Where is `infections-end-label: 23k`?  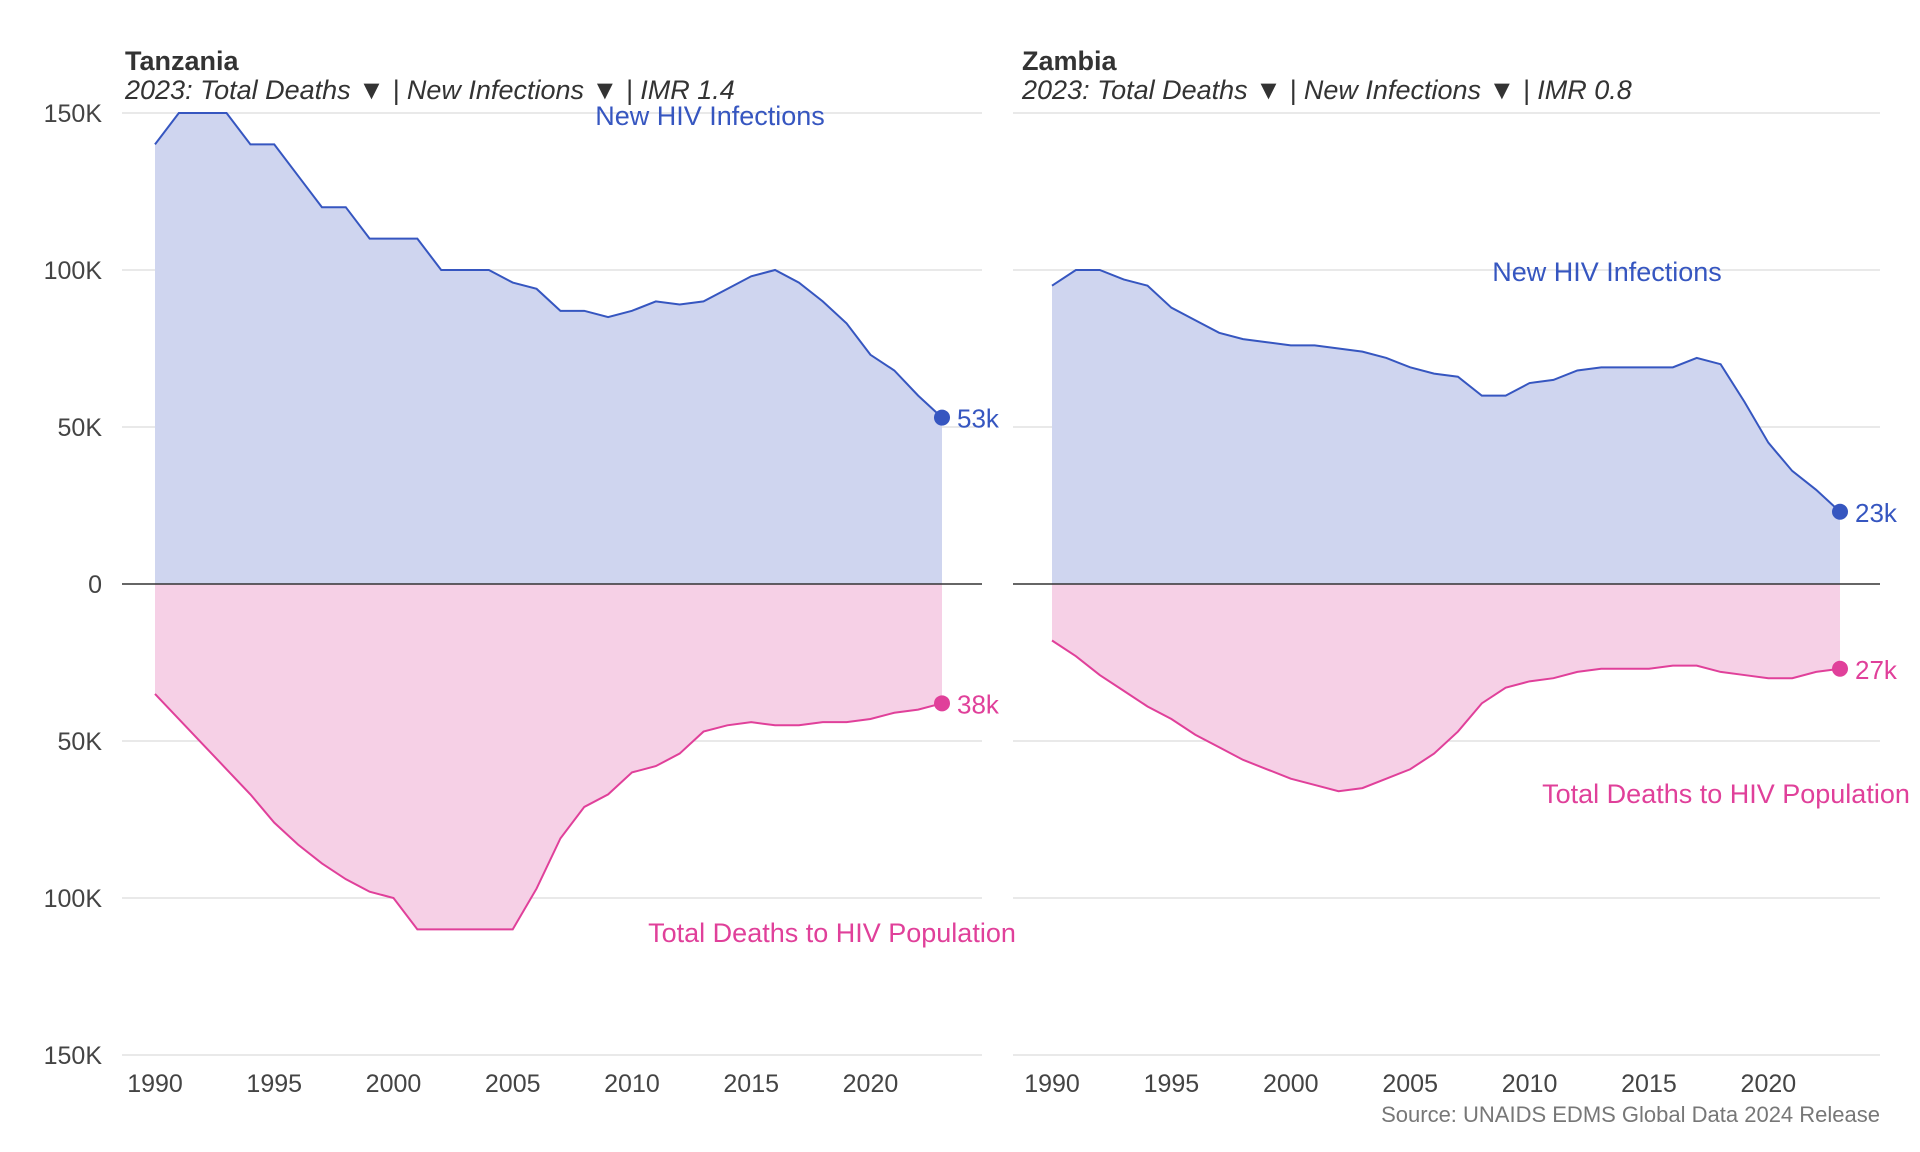
infections-end-label: 23k is located at coordinates (1876, 513).